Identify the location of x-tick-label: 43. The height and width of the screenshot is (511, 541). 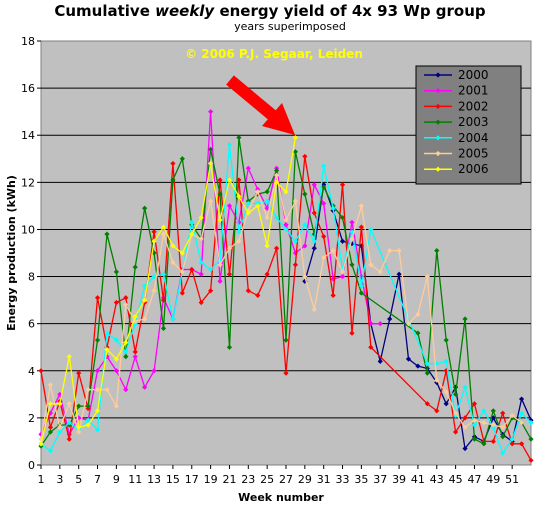
(437, 479).